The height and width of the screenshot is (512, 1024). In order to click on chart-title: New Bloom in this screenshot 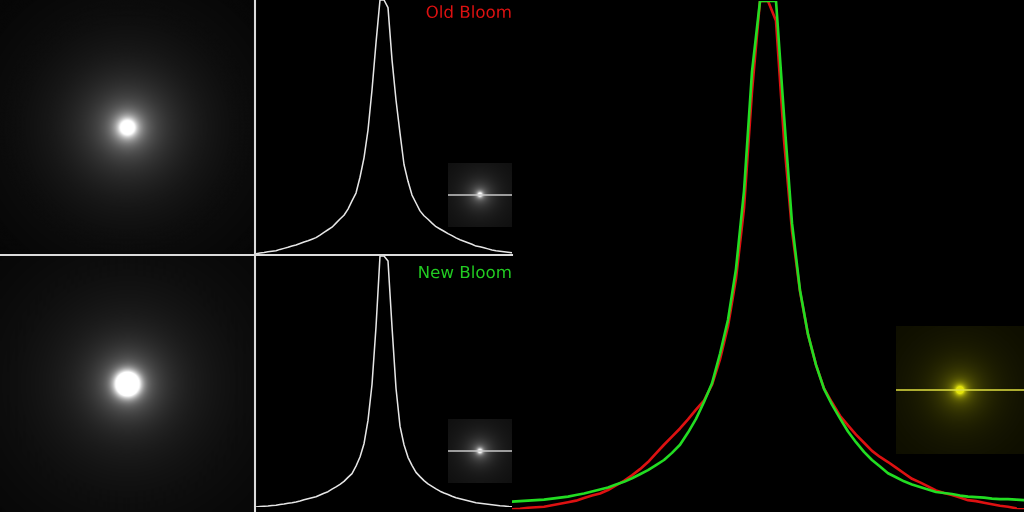, I will do `click(465, 272)`.